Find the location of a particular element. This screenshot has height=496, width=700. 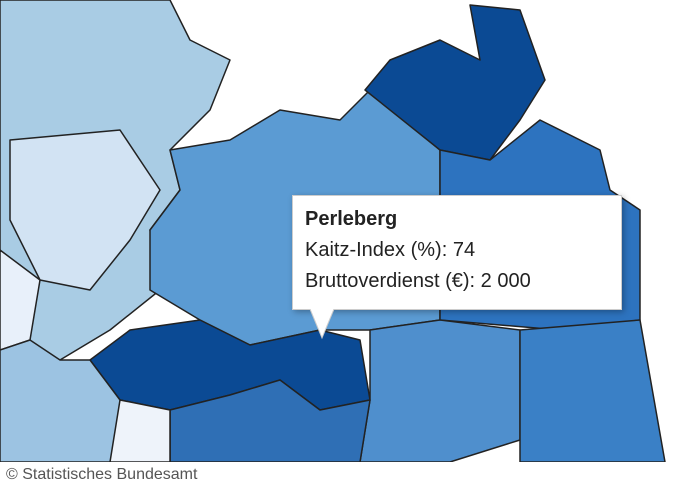

row-value: 74 is located at coordinates (464, 250).